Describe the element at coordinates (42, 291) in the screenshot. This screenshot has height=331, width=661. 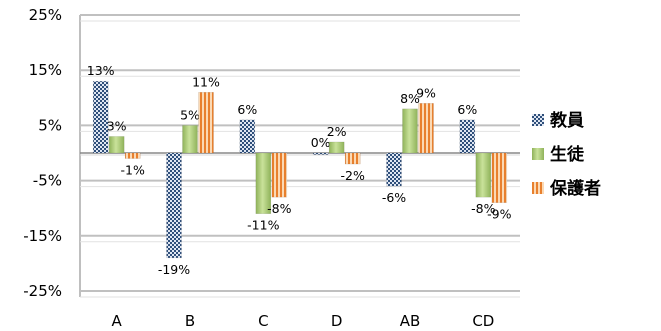
I see `y-tick-label: -25%` at that location.